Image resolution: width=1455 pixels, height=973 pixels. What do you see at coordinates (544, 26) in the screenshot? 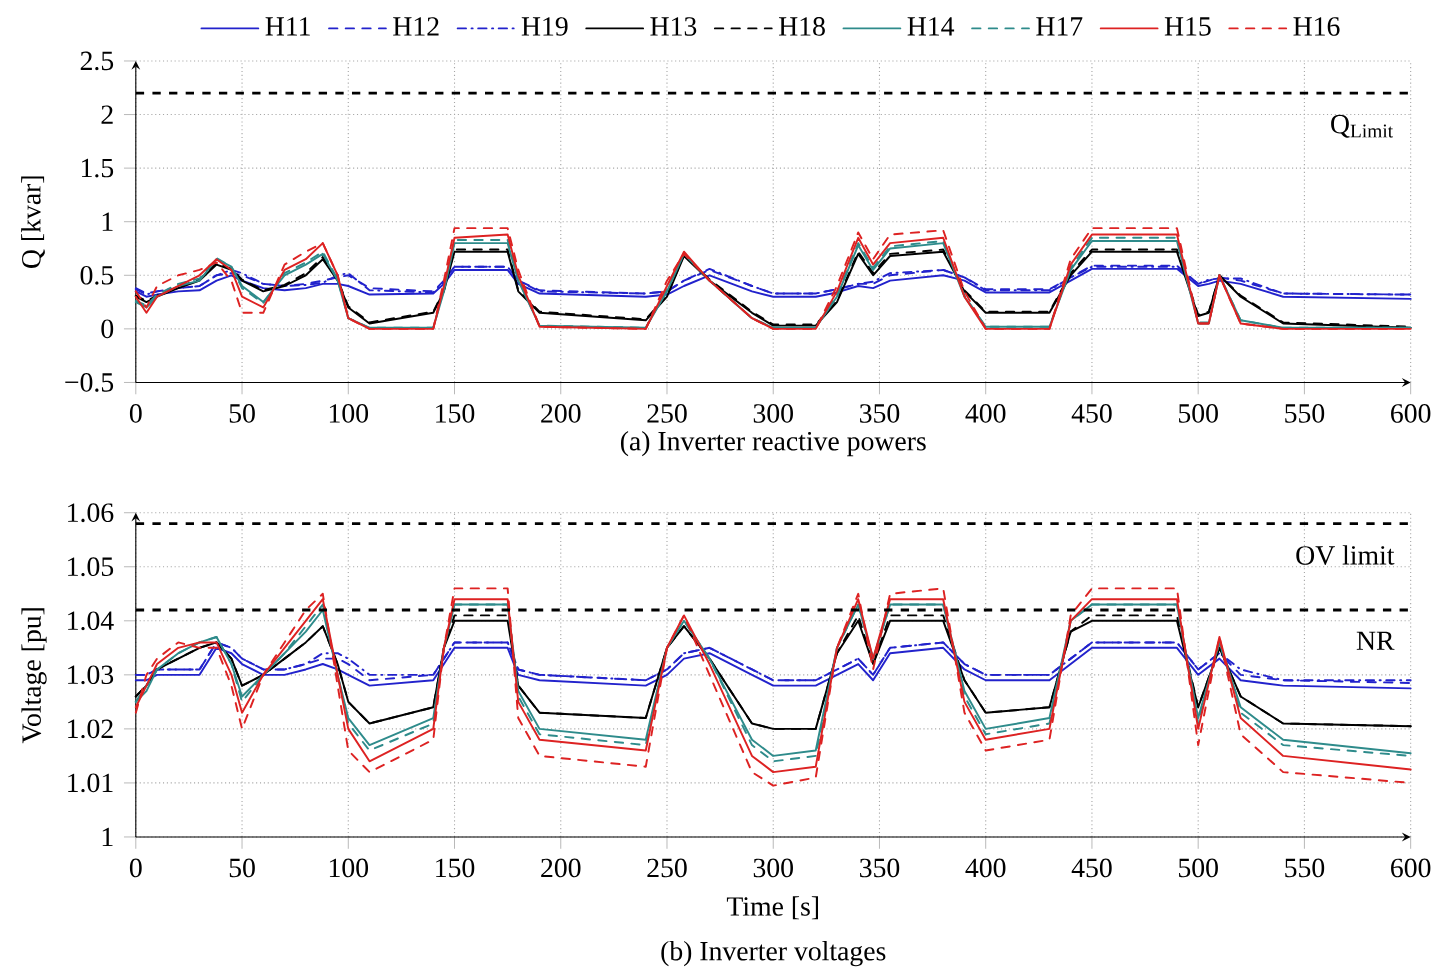
I see `legend-label: H19` at bounding box center [544, 26].